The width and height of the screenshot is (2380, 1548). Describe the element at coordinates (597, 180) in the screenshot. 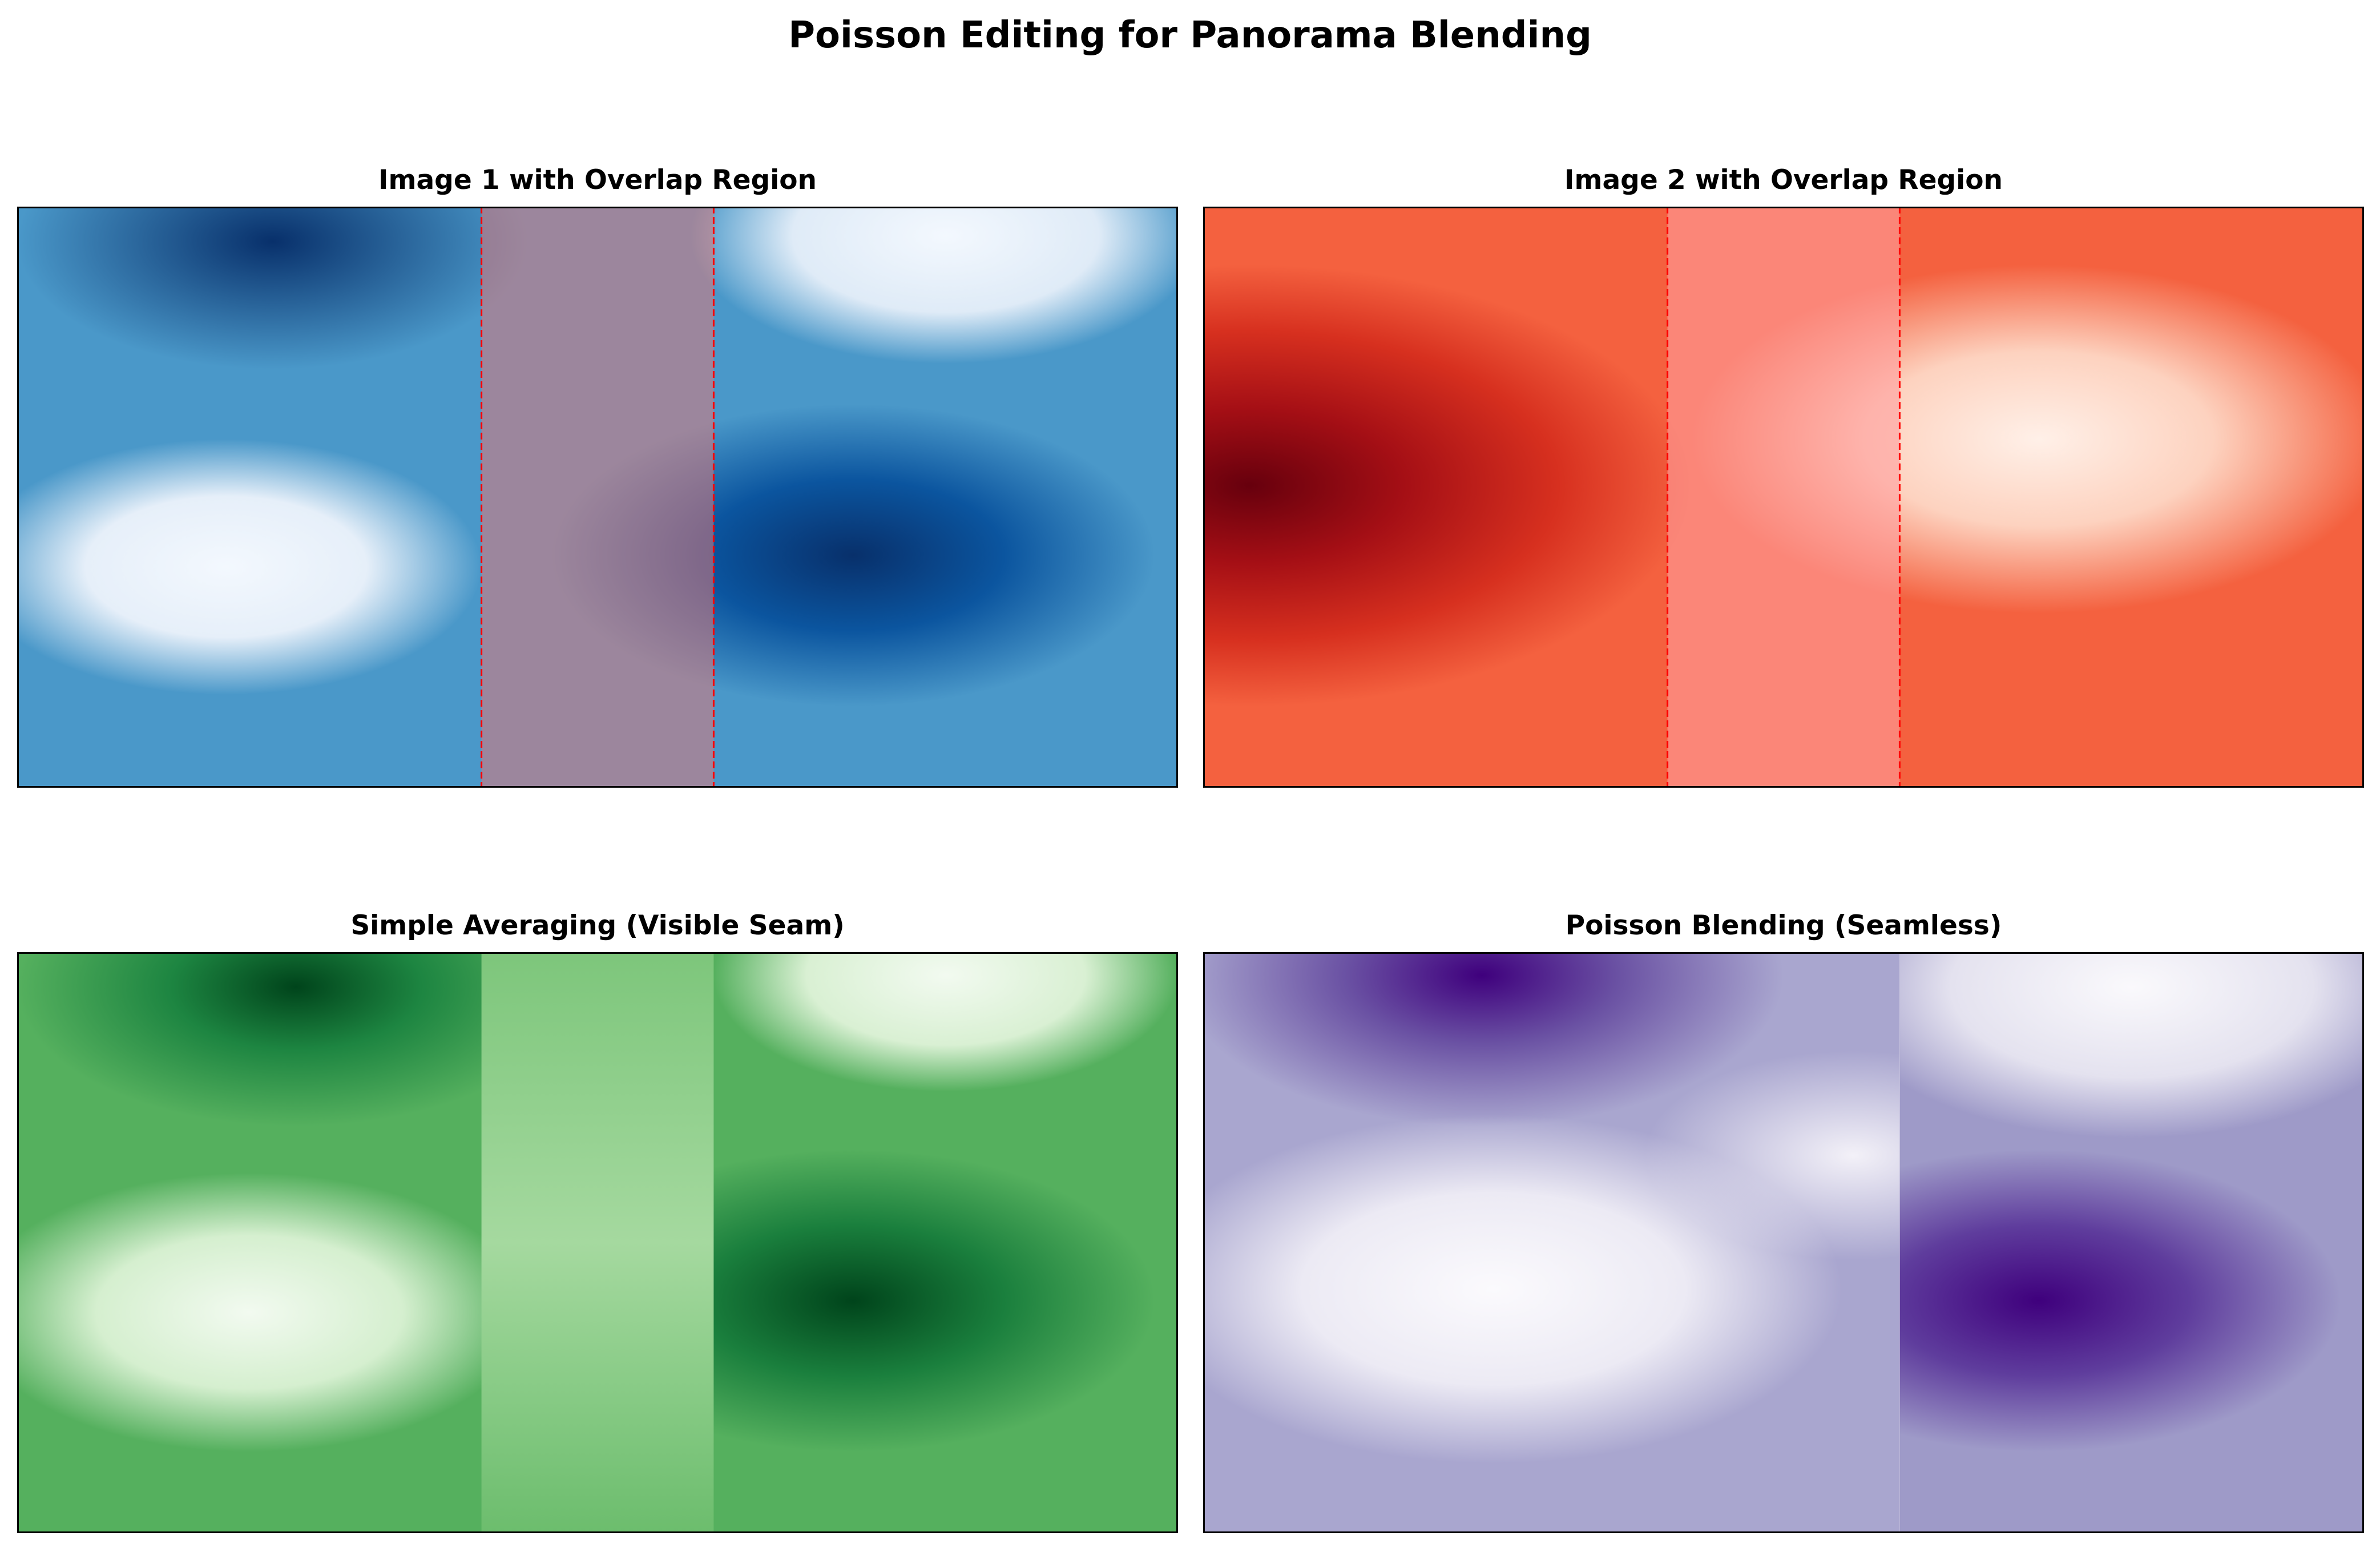

I see `panel-title-image1: Image 1 with Overlap Region` at that location.